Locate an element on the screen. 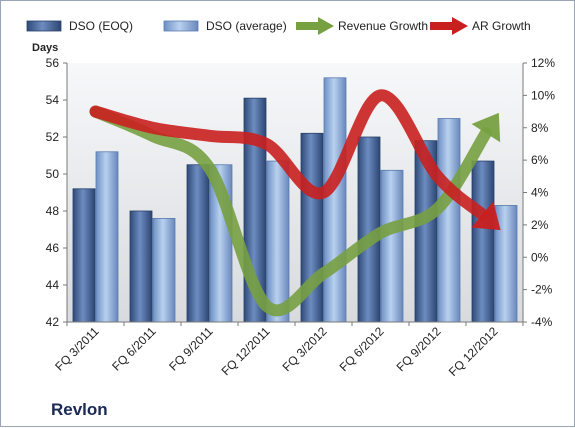 The width and height of the screenshot is (575, 428). left-tick-label: 54 is located at coordinates (53, 100).